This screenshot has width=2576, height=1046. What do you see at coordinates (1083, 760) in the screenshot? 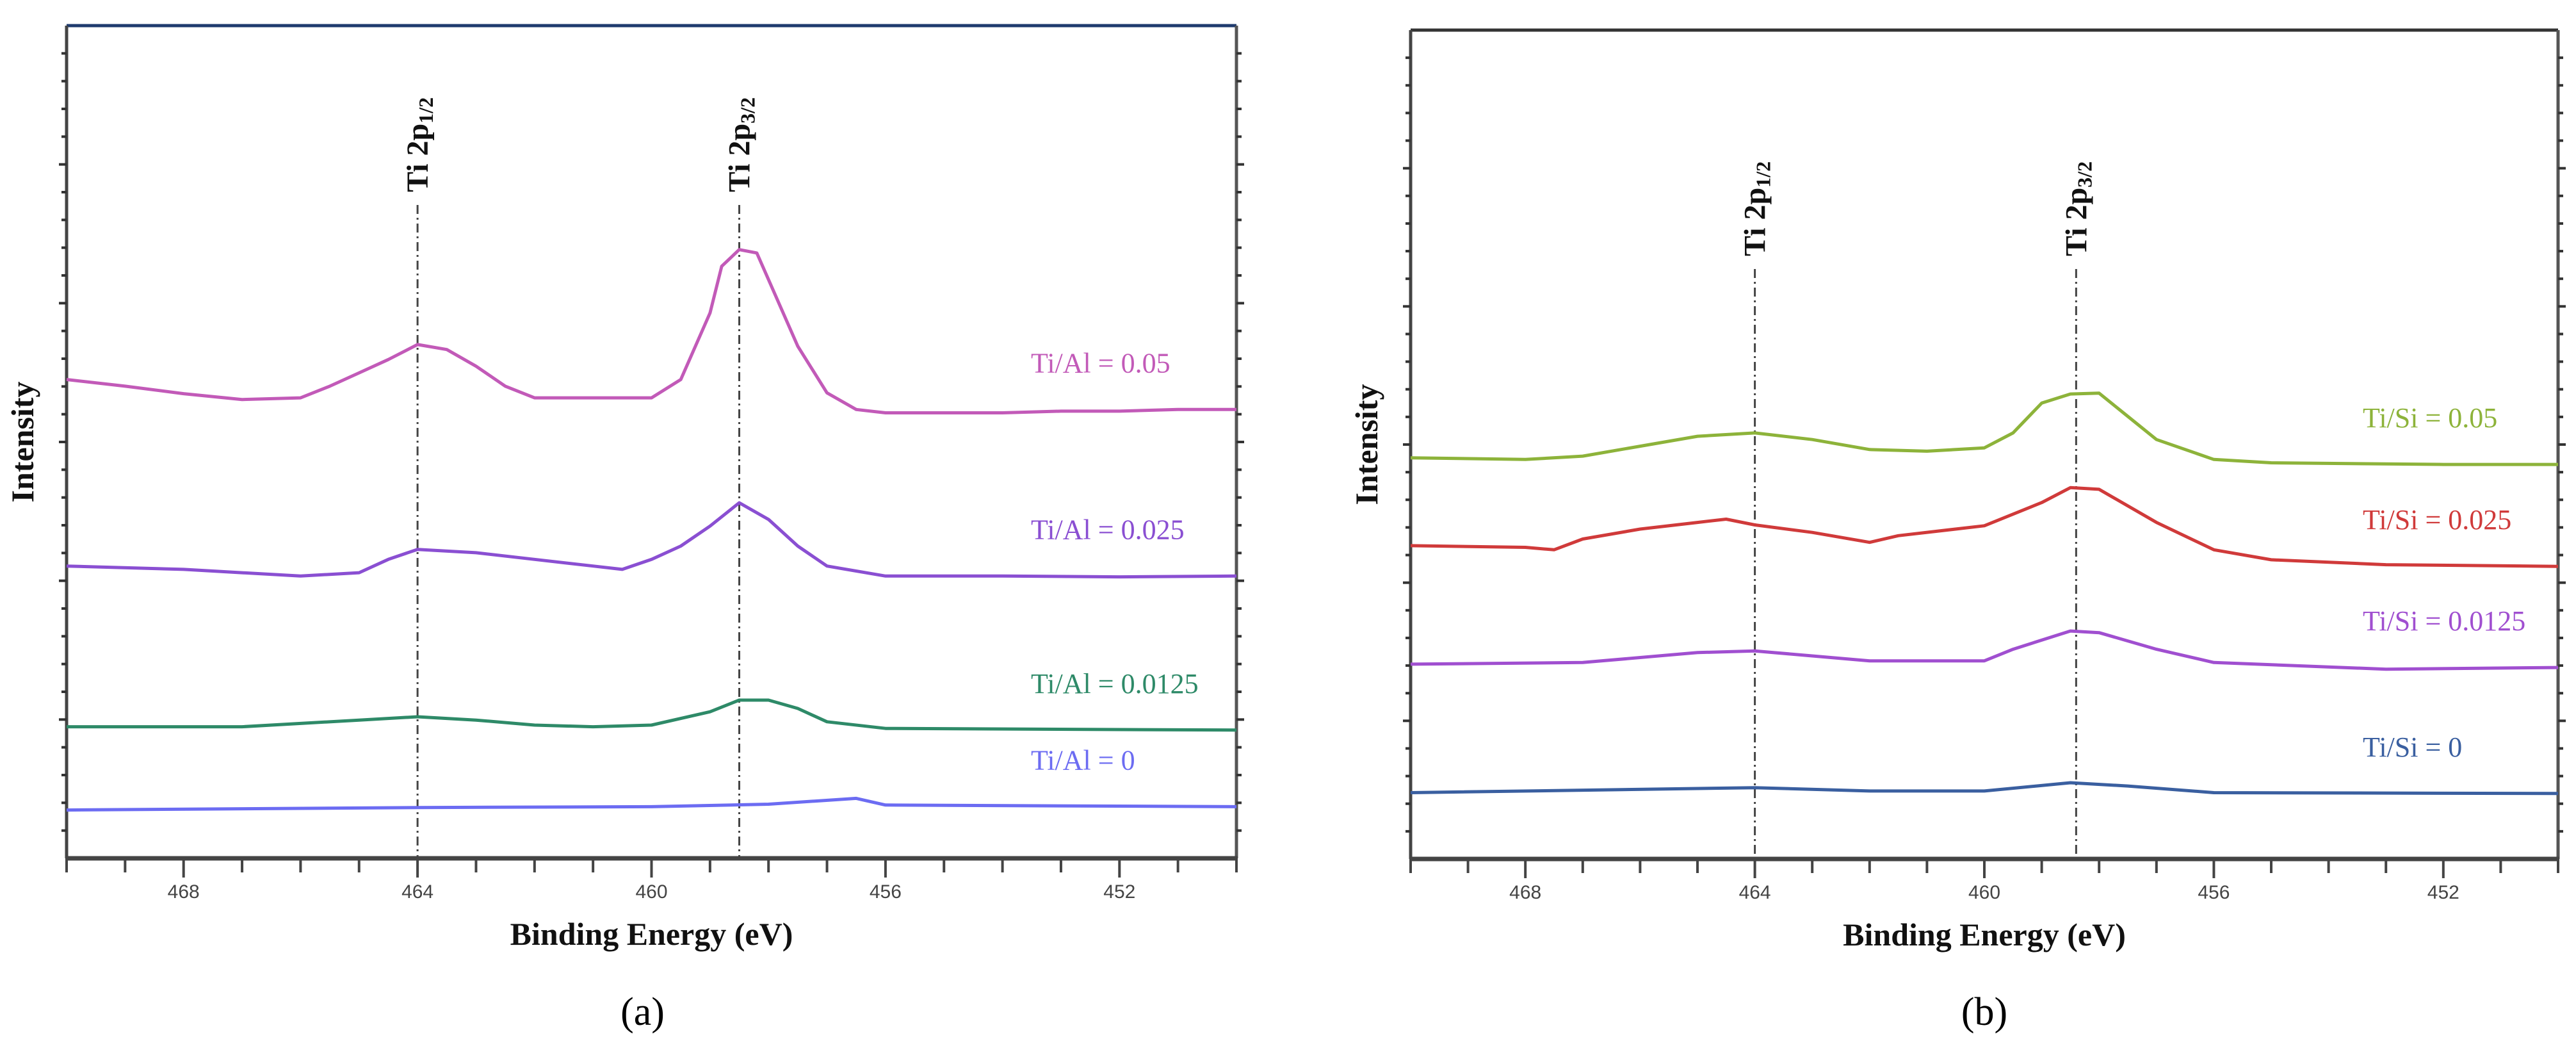
I see `series-label: Ti/Al = 0` at bounding box center [1083, 760].